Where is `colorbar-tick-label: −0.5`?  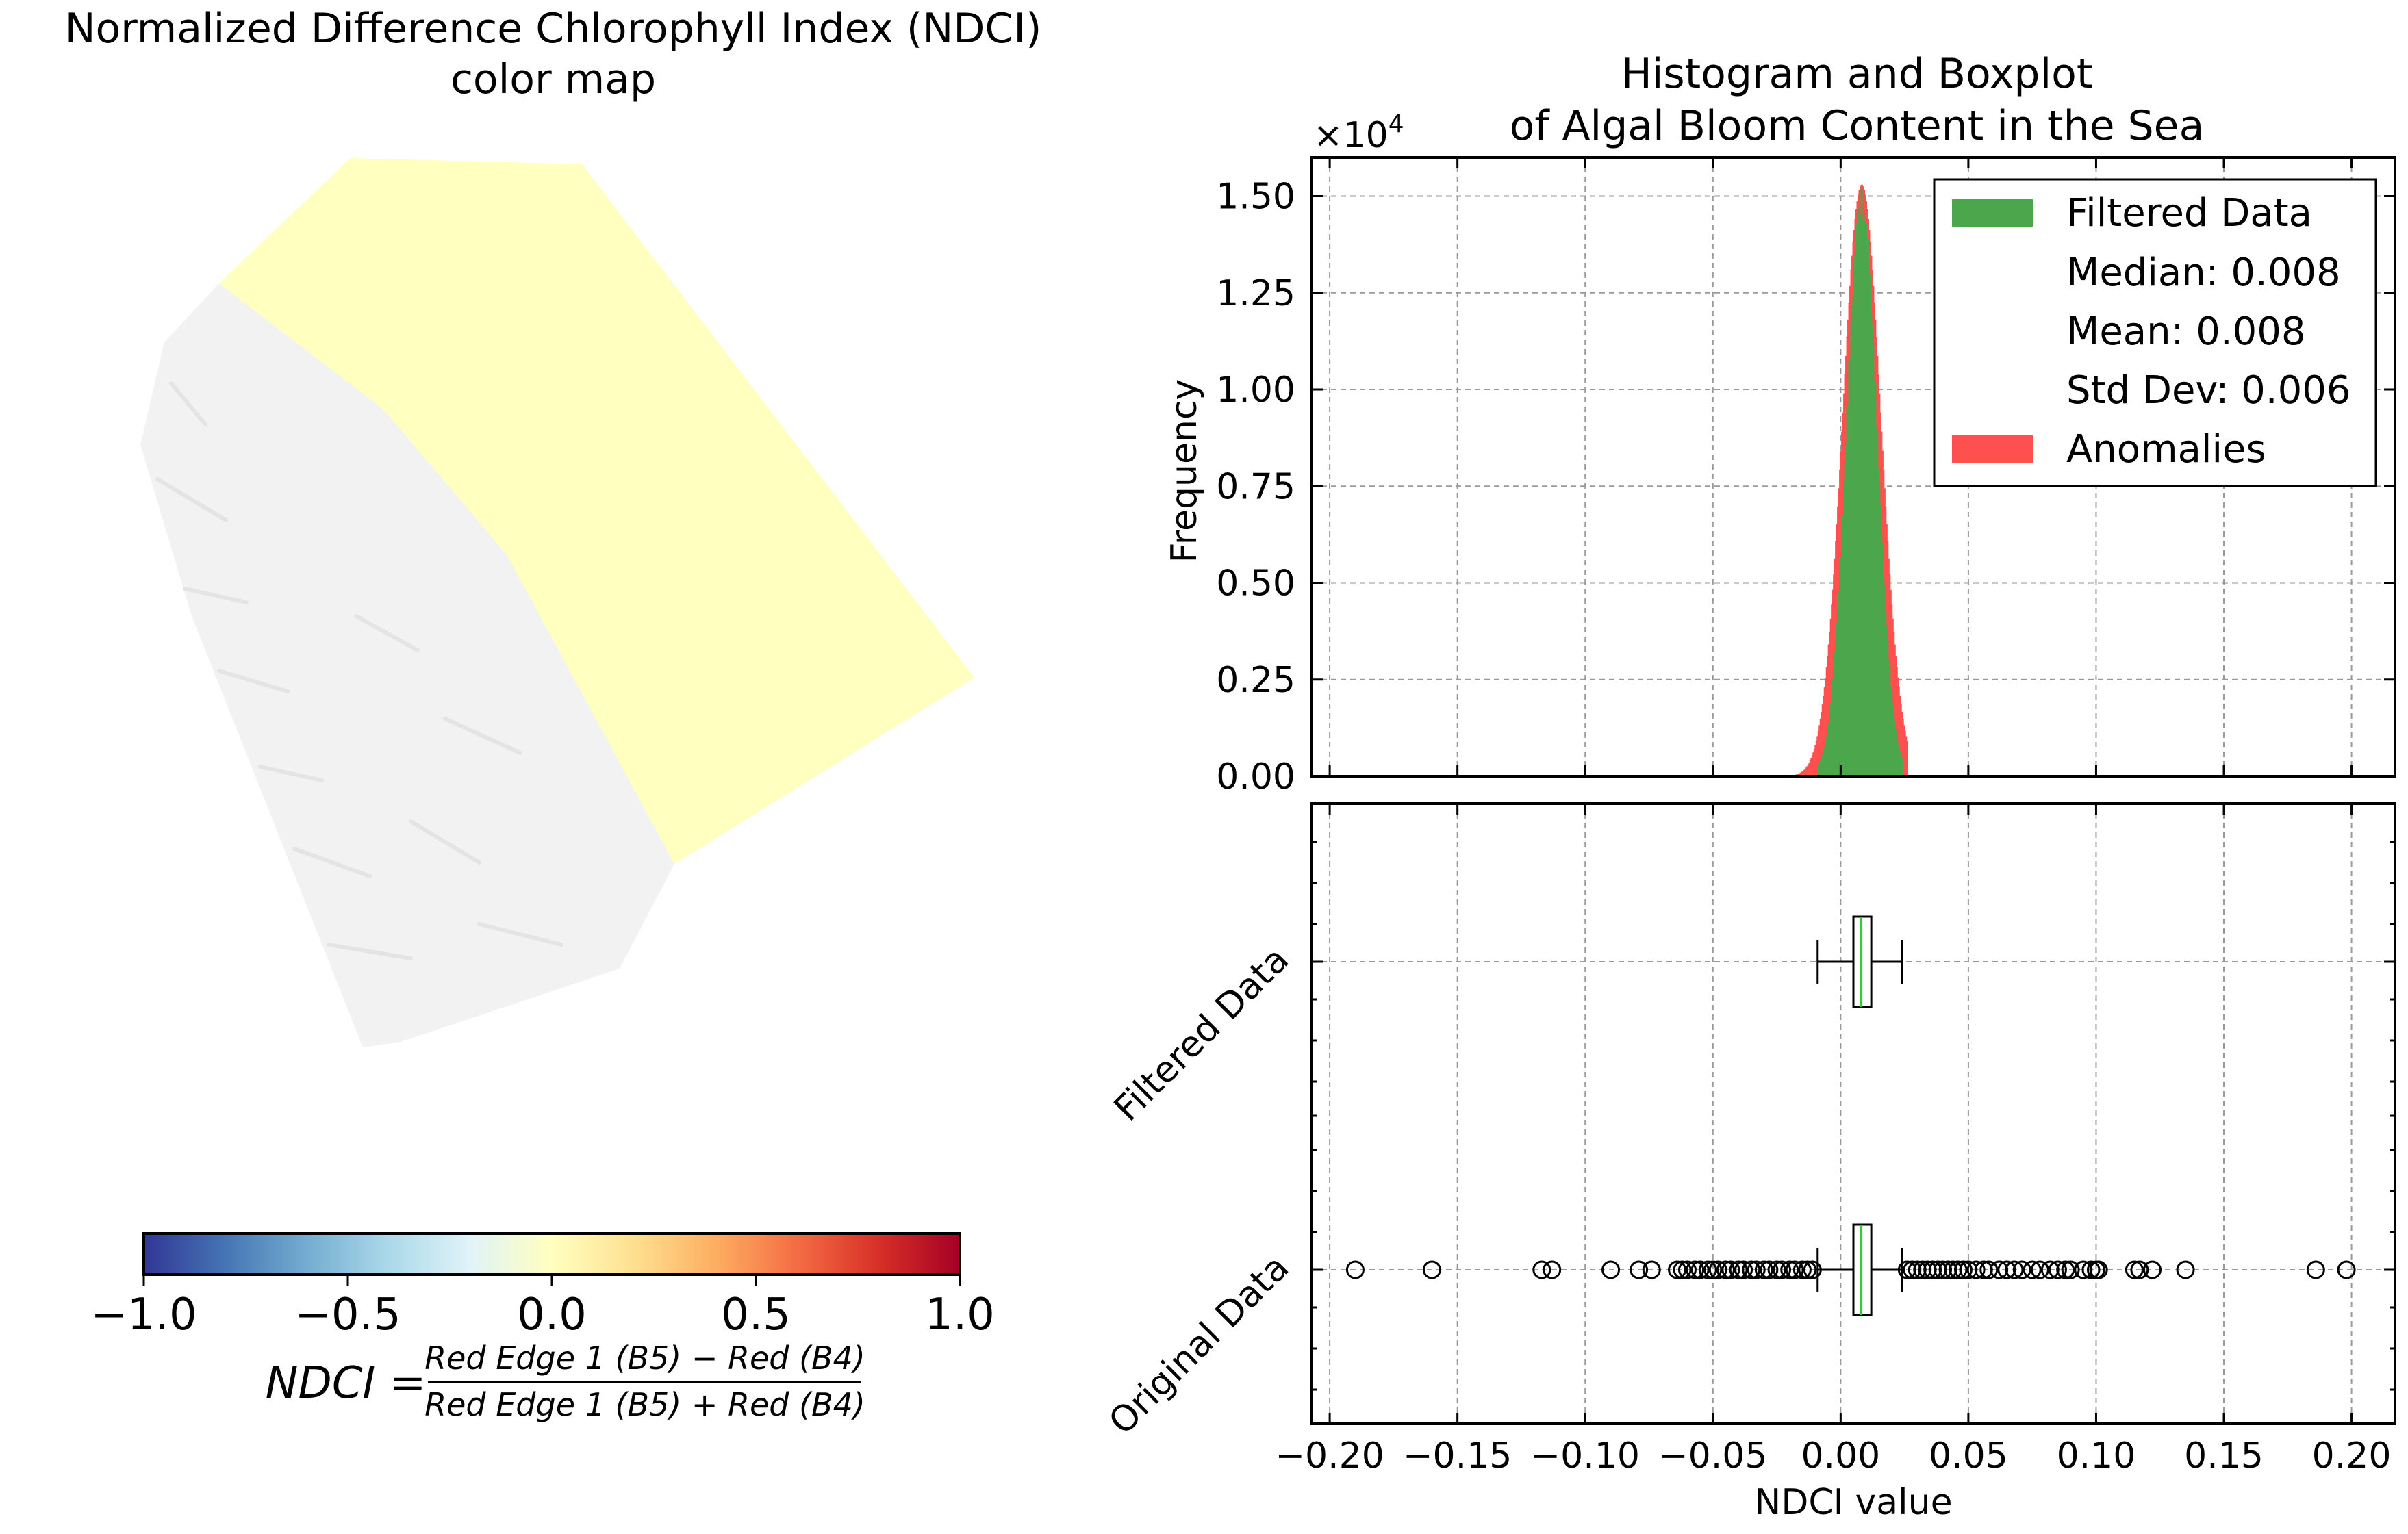 colorbar-tick-label: −0.5 is located at coordinates (347, 1315).